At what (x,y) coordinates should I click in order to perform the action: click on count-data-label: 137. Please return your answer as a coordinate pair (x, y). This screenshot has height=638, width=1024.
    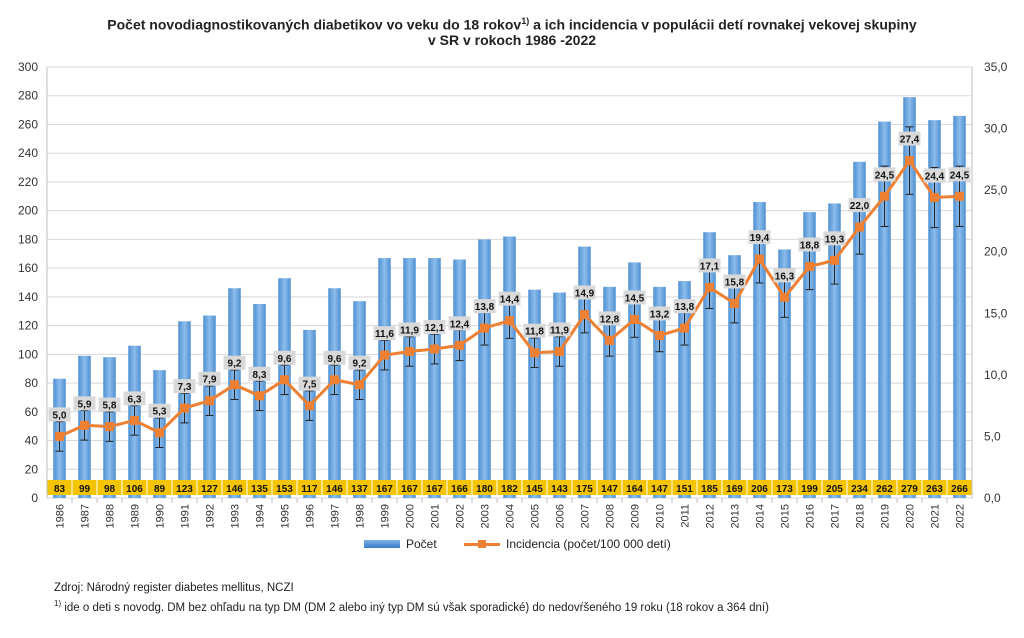
    Looking at the image, I should click on (359, 489).